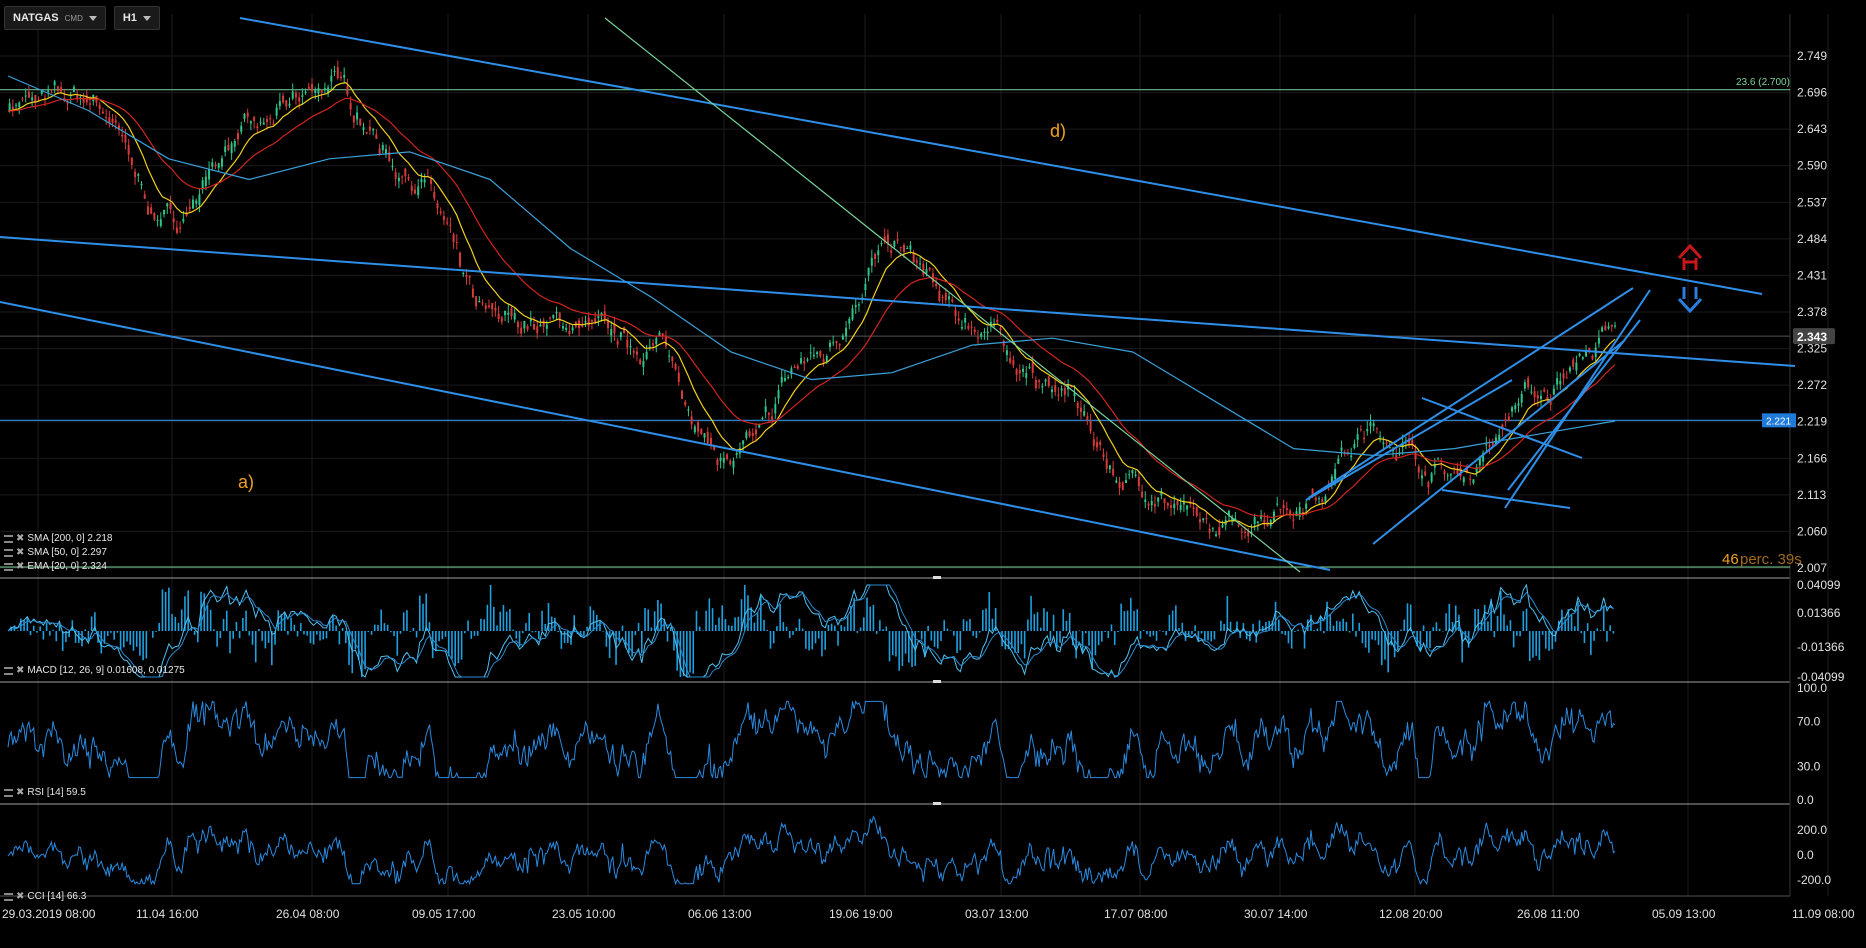 Image resolution: width=1866 pixels, height=948 pixels. Describe the element at coordinates (1805, 800) in the screenshot. I see `rsi-tick-label: 0.0` at that location.